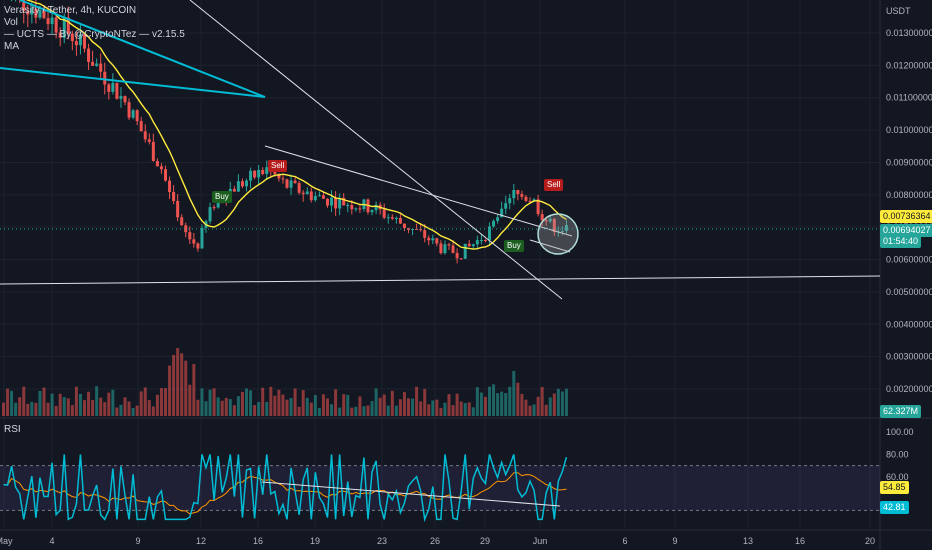 Image resolution: width=932 pixels, height=550 pixels. Describe the element at coordinates (894, 507) in the screenshot. I see `rsi-tag: 42.81` at that location.